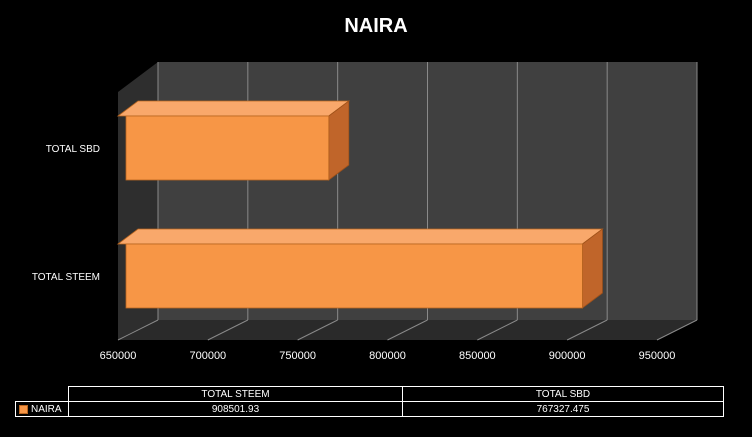 This screenshot has width=752, height=437. I want to click on chart-title: NAIRA, so click(375, 26).